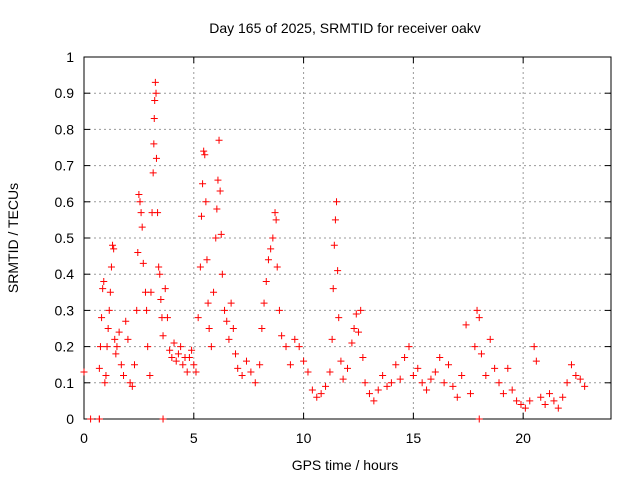 This screenshot has height=480, width=640. What do you see at coordinates (523, 438) in the screenshot?
I see `x-tick-label: 20` at bounding box center [523, 438].